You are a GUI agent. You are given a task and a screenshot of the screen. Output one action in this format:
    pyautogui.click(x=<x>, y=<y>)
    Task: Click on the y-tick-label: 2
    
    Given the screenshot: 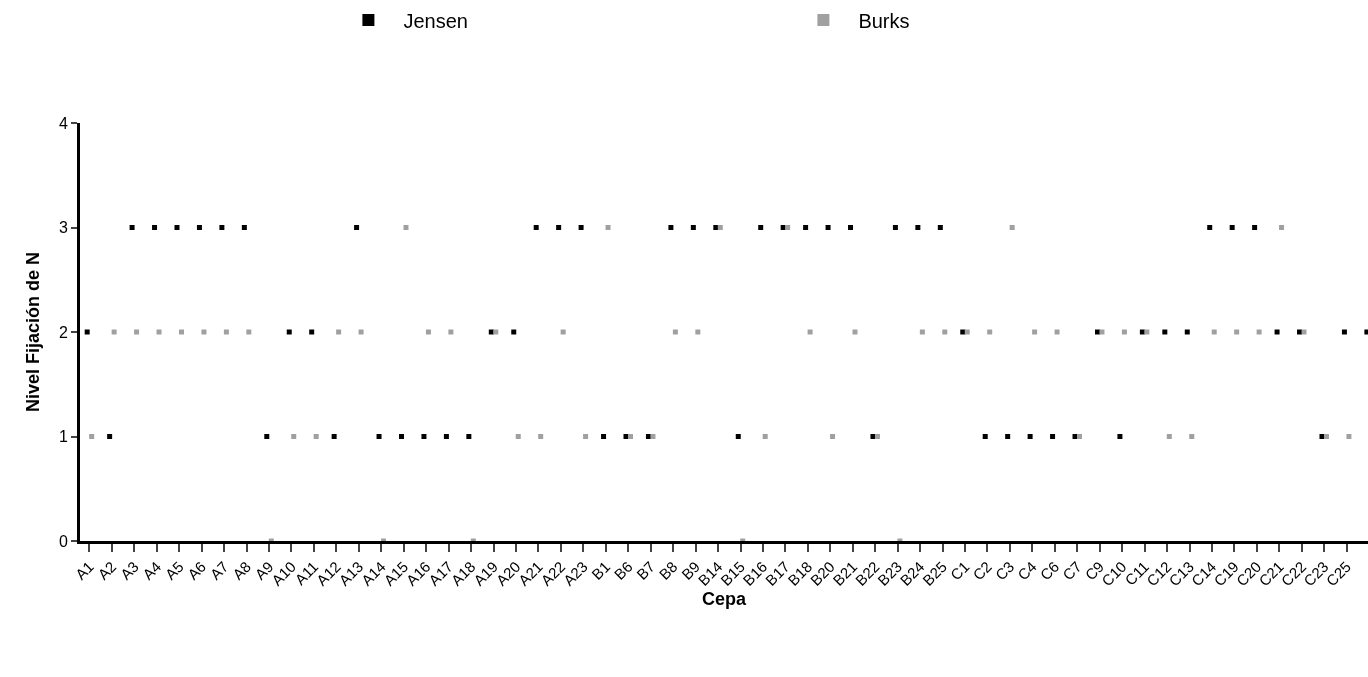 What is the action you would take?
    pyautogui.click(x=63, y=332)
    